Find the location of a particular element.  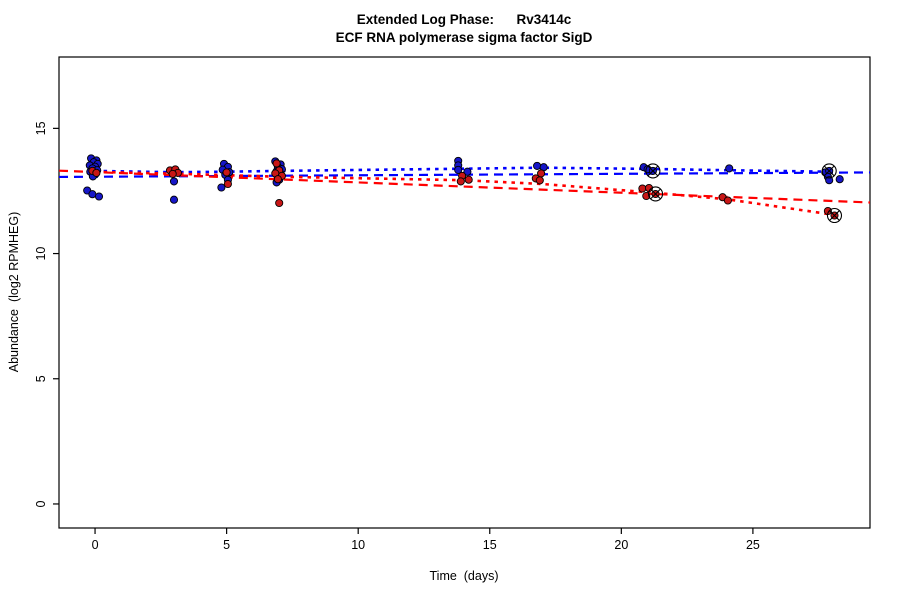

y-tick-label: 0 is located at coordinates (41, 503).